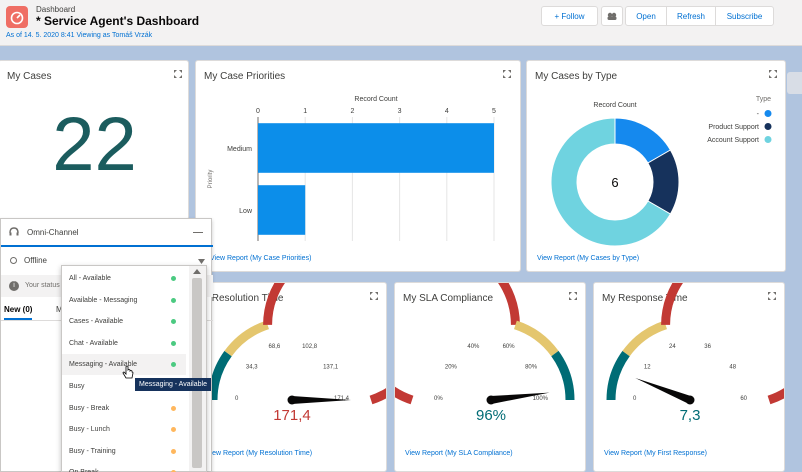  I want to click on scrollbar-track, so click(197, 368).